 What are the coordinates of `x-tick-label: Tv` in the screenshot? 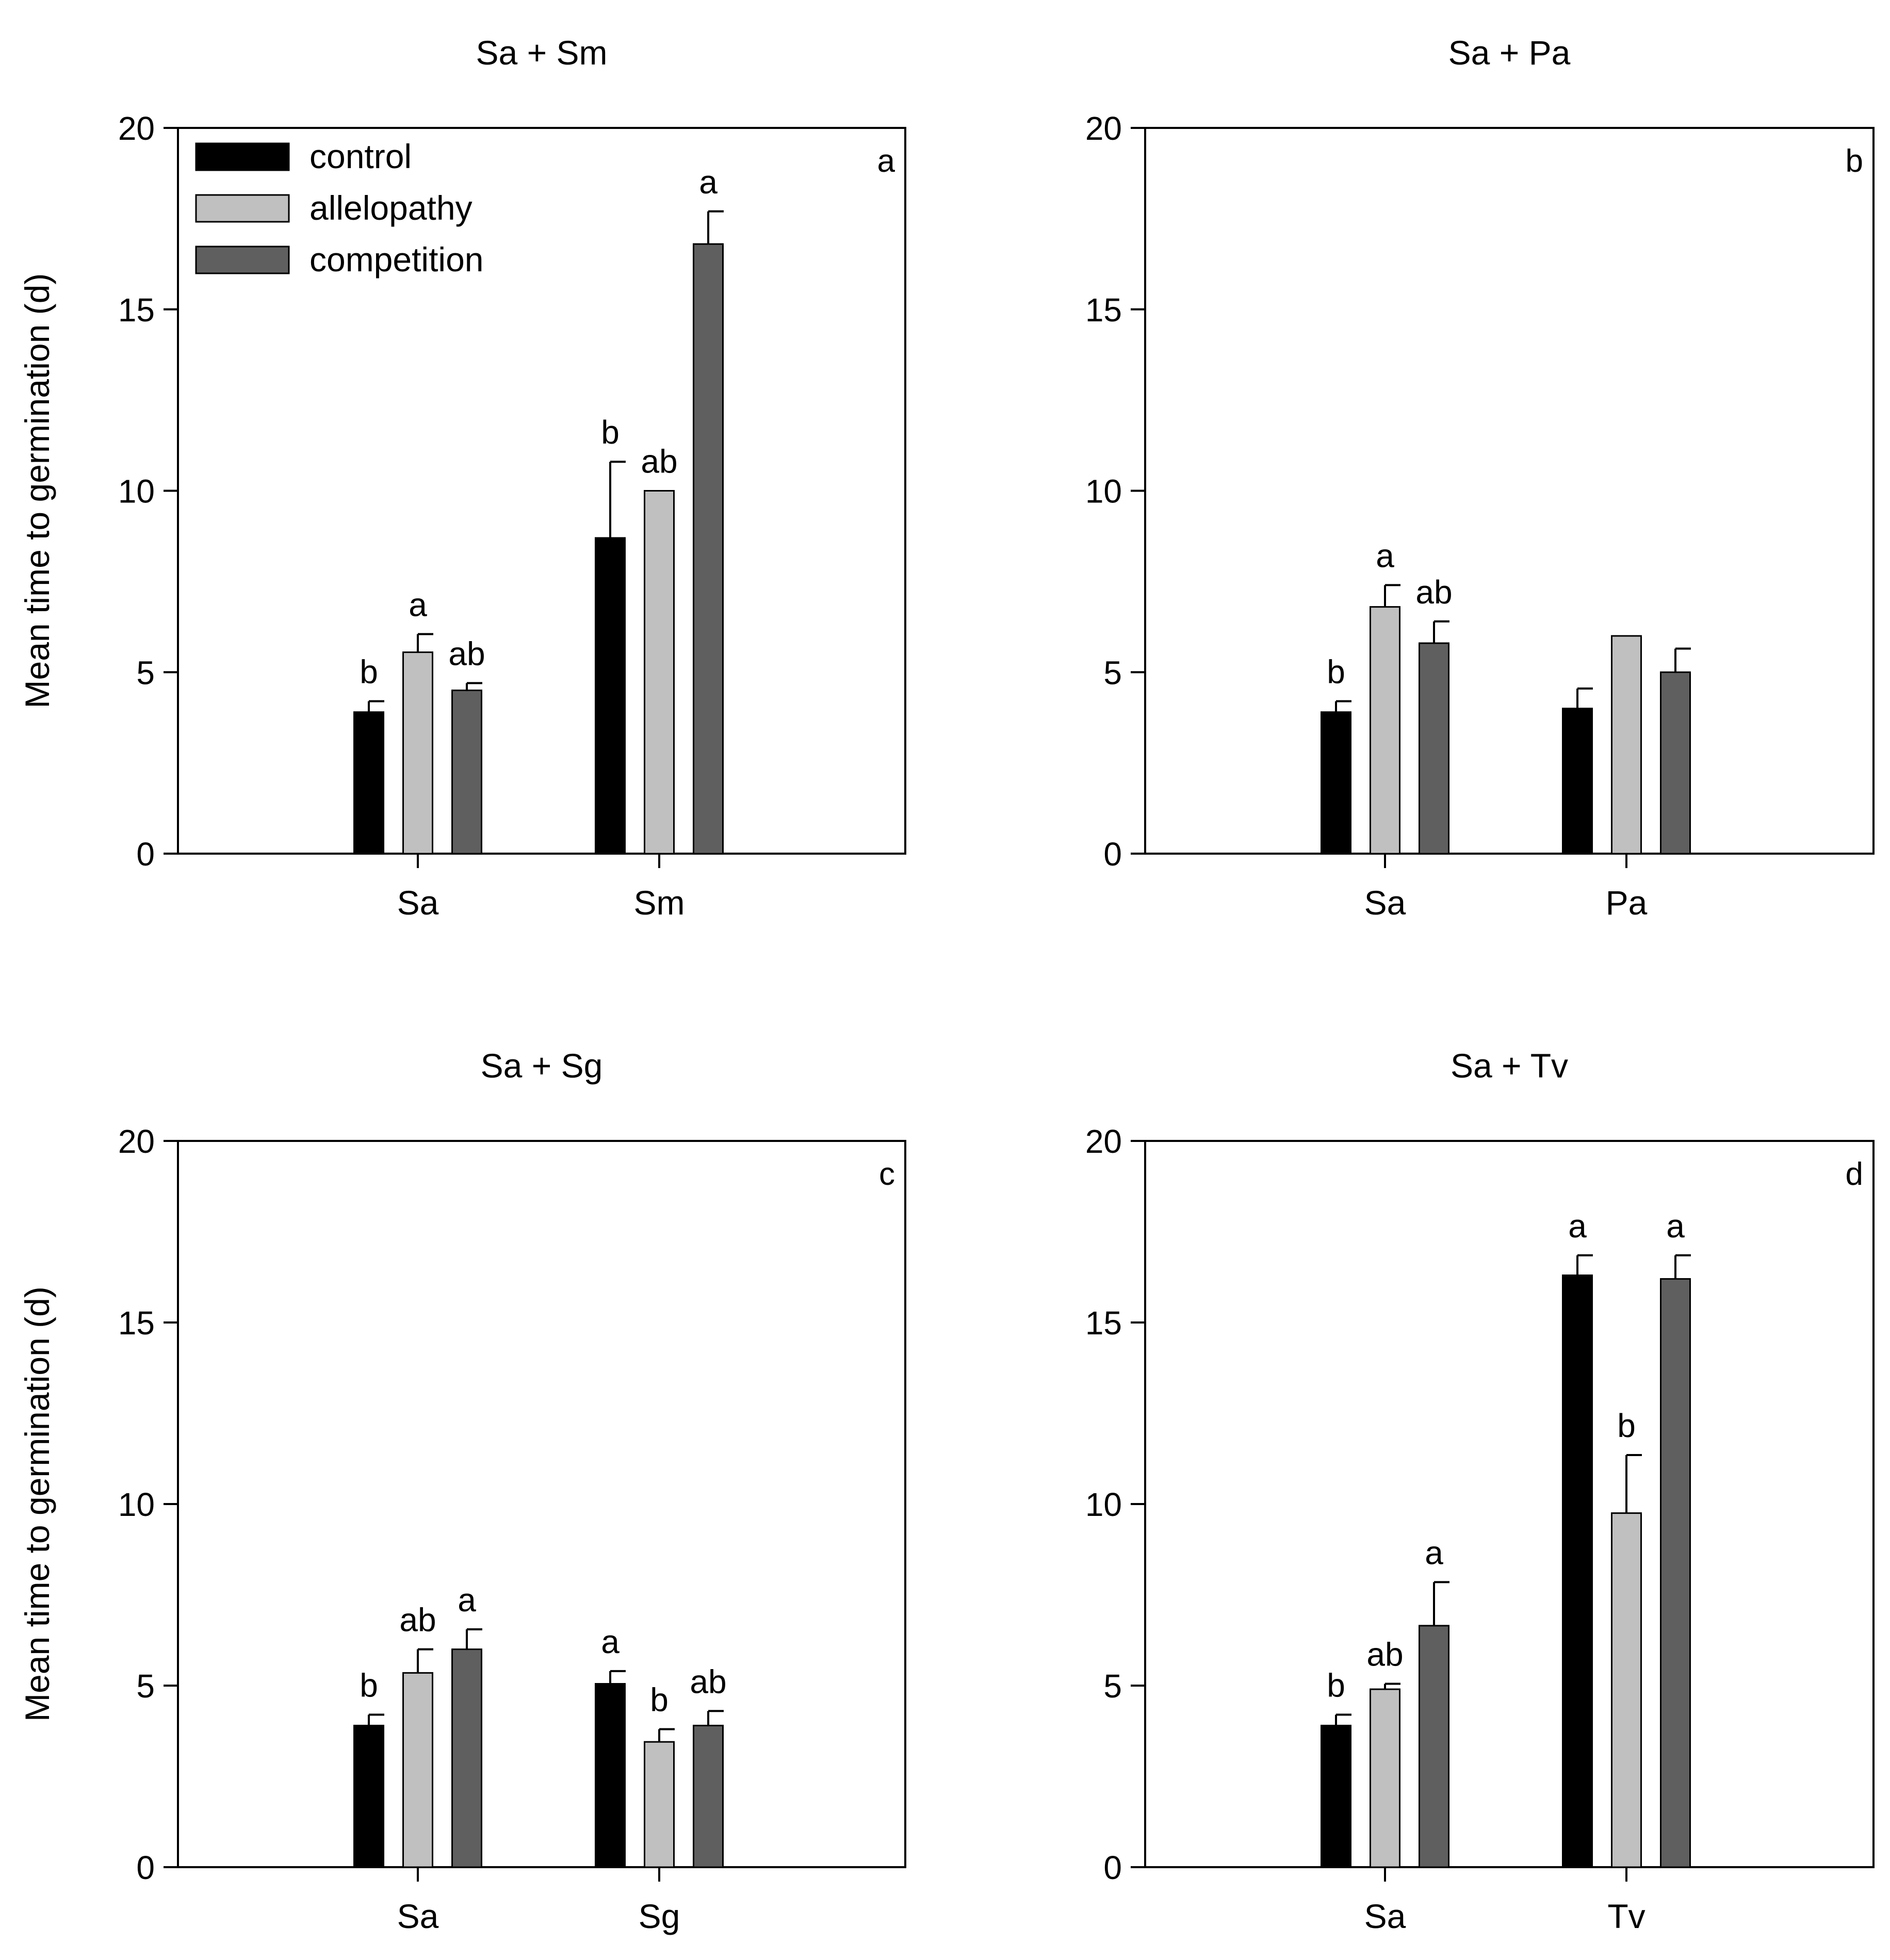 It's located at (1626, 1916).